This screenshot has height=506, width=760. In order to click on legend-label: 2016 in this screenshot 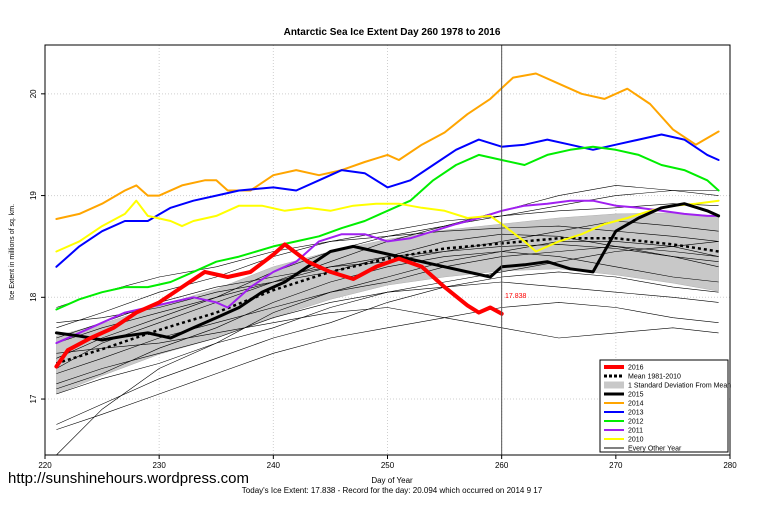, I will do `click(636, 368)`.